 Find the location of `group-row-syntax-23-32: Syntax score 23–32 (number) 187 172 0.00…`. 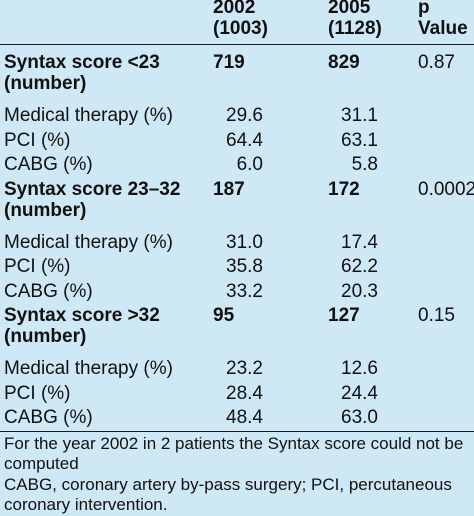

group-row-syntax-23-32: Syntax score 23–32 (number) 187 172 0.00… is located at coordinates (237, 200).